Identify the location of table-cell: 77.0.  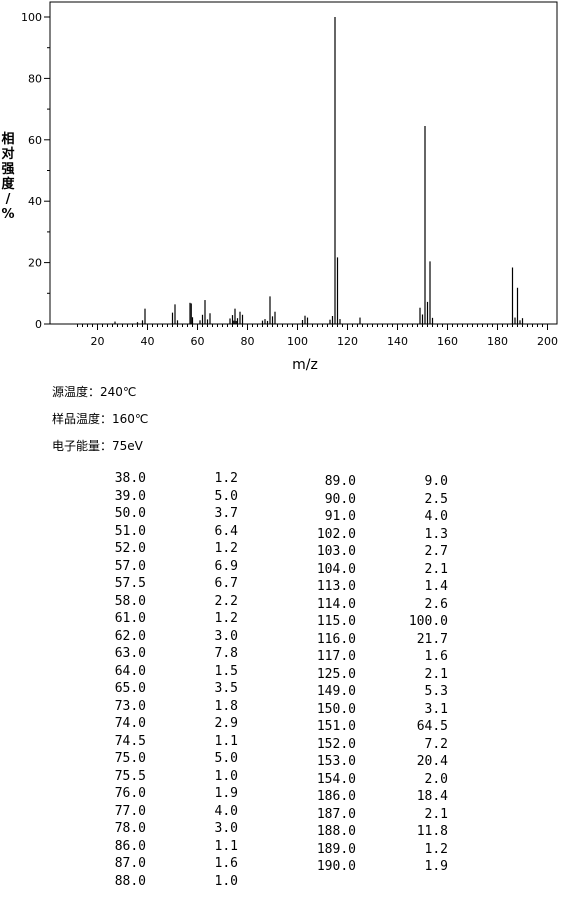
(130, 811).